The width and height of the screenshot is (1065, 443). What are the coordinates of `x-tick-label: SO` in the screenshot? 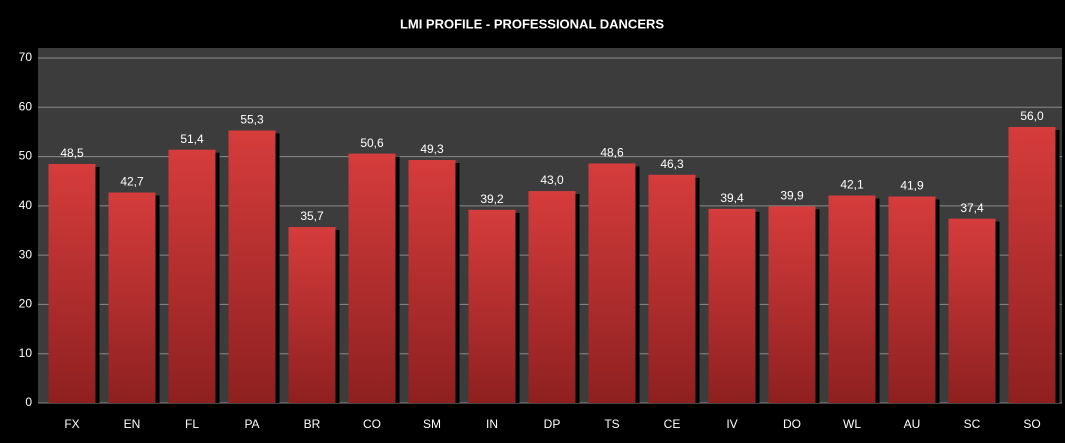 It's located at (1031, 424).